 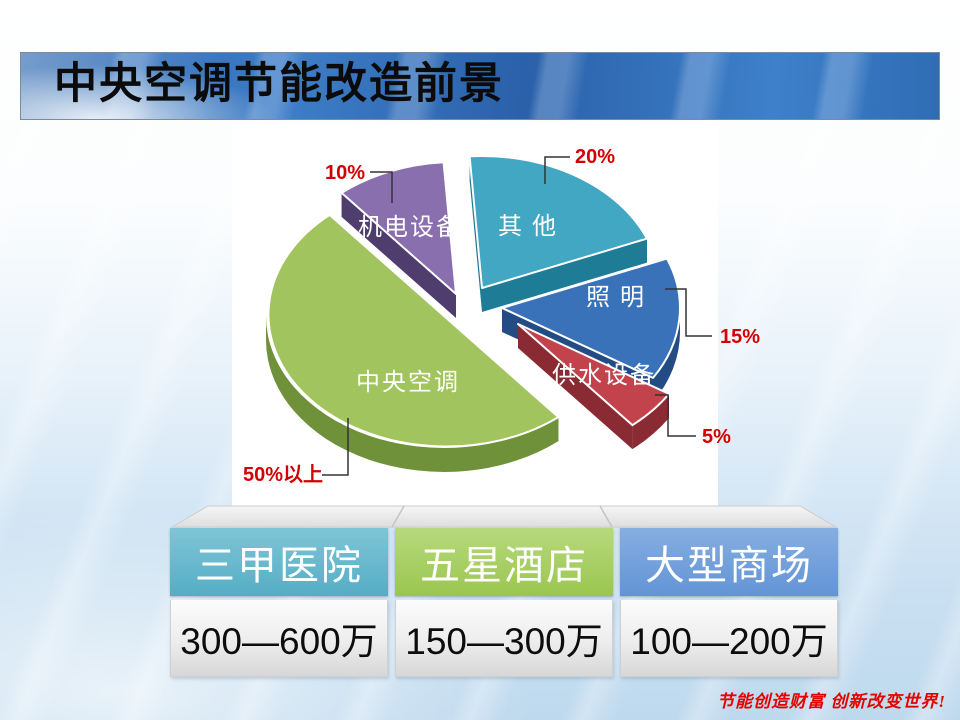 I want to click on pie-slice-label-4: 机电设备, so click(x=410, y=227).